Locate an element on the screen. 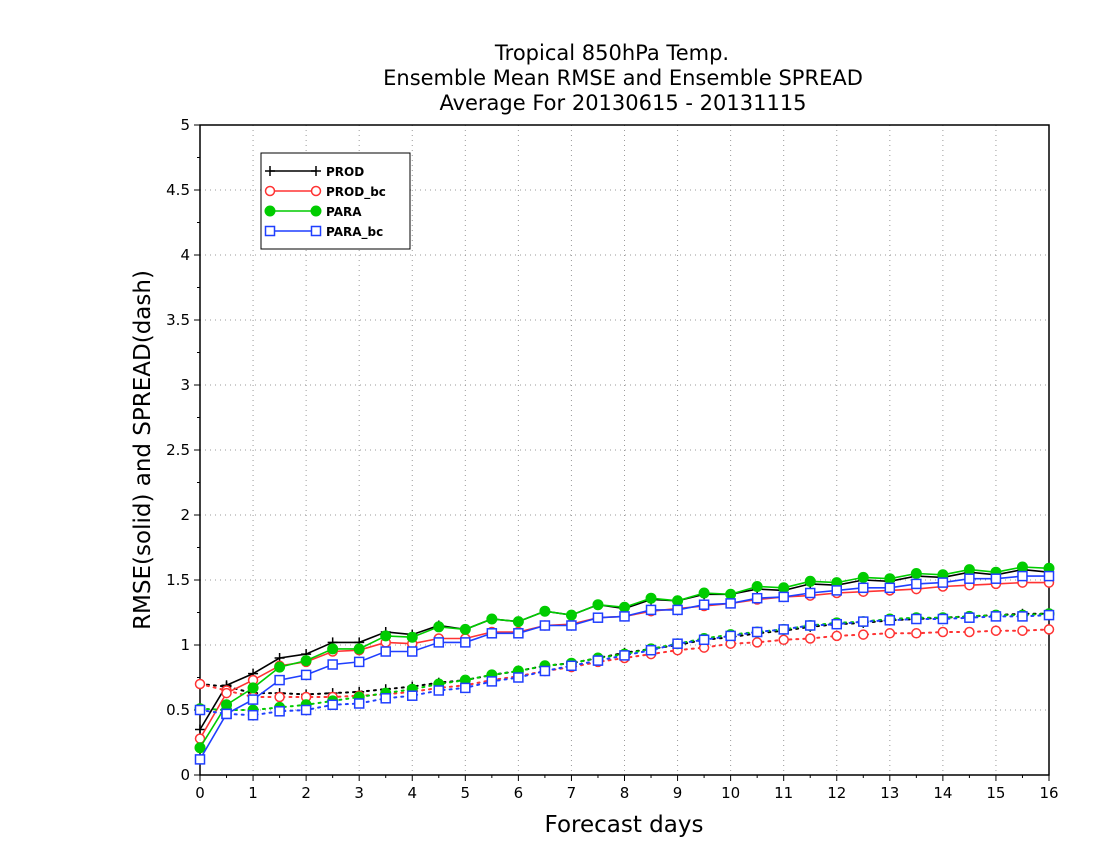 This screenshot has height=850, width=1100. legend-item-prod: PROD is located at coordinates (314, 172).